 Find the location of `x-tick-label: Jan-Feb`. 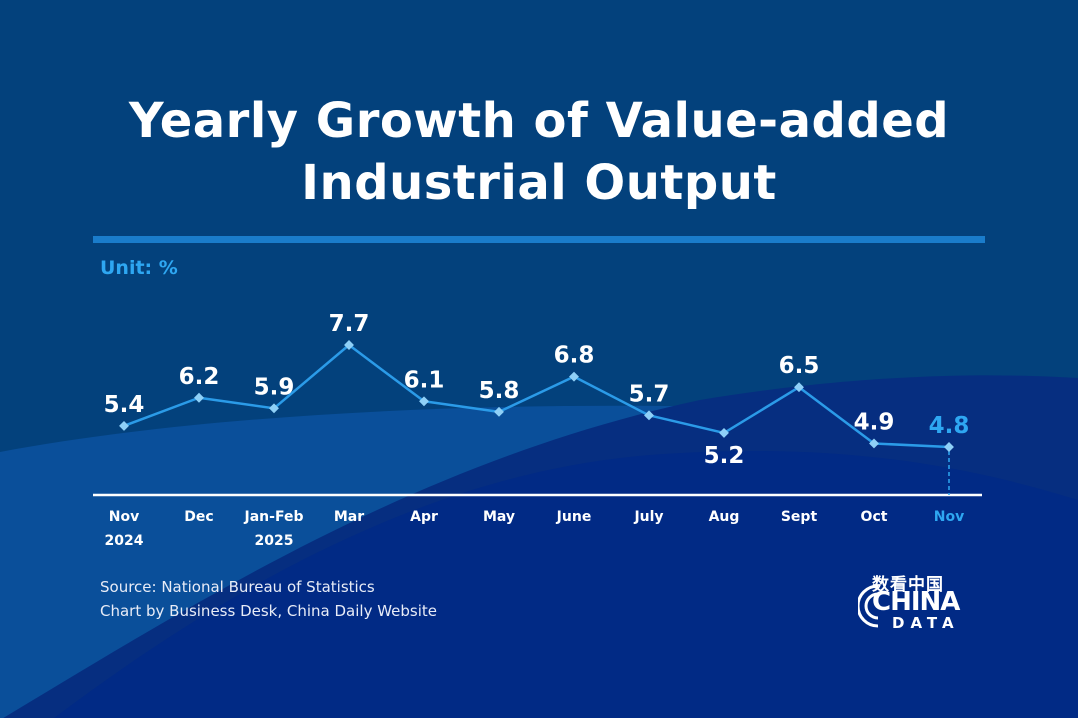

x-tick-label: Jan-Feb is located at coordinates (274, 517).